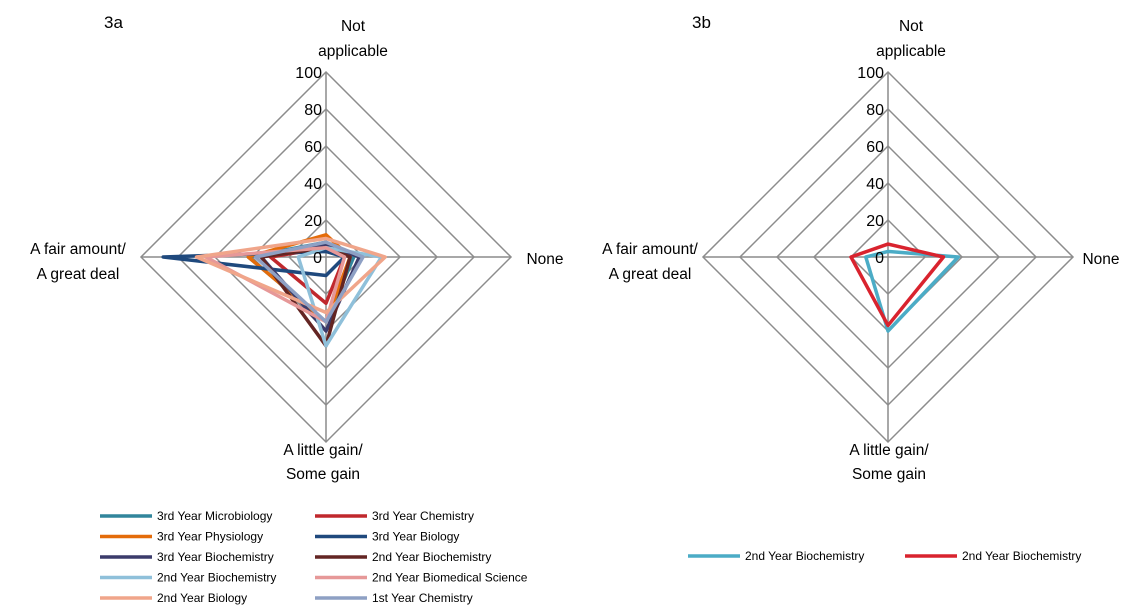  What do you see at coordinates (423, 516) in the screenshot?
I see `legend-entry: 3rd Year Chemistry` at bounding box center [423, 516].